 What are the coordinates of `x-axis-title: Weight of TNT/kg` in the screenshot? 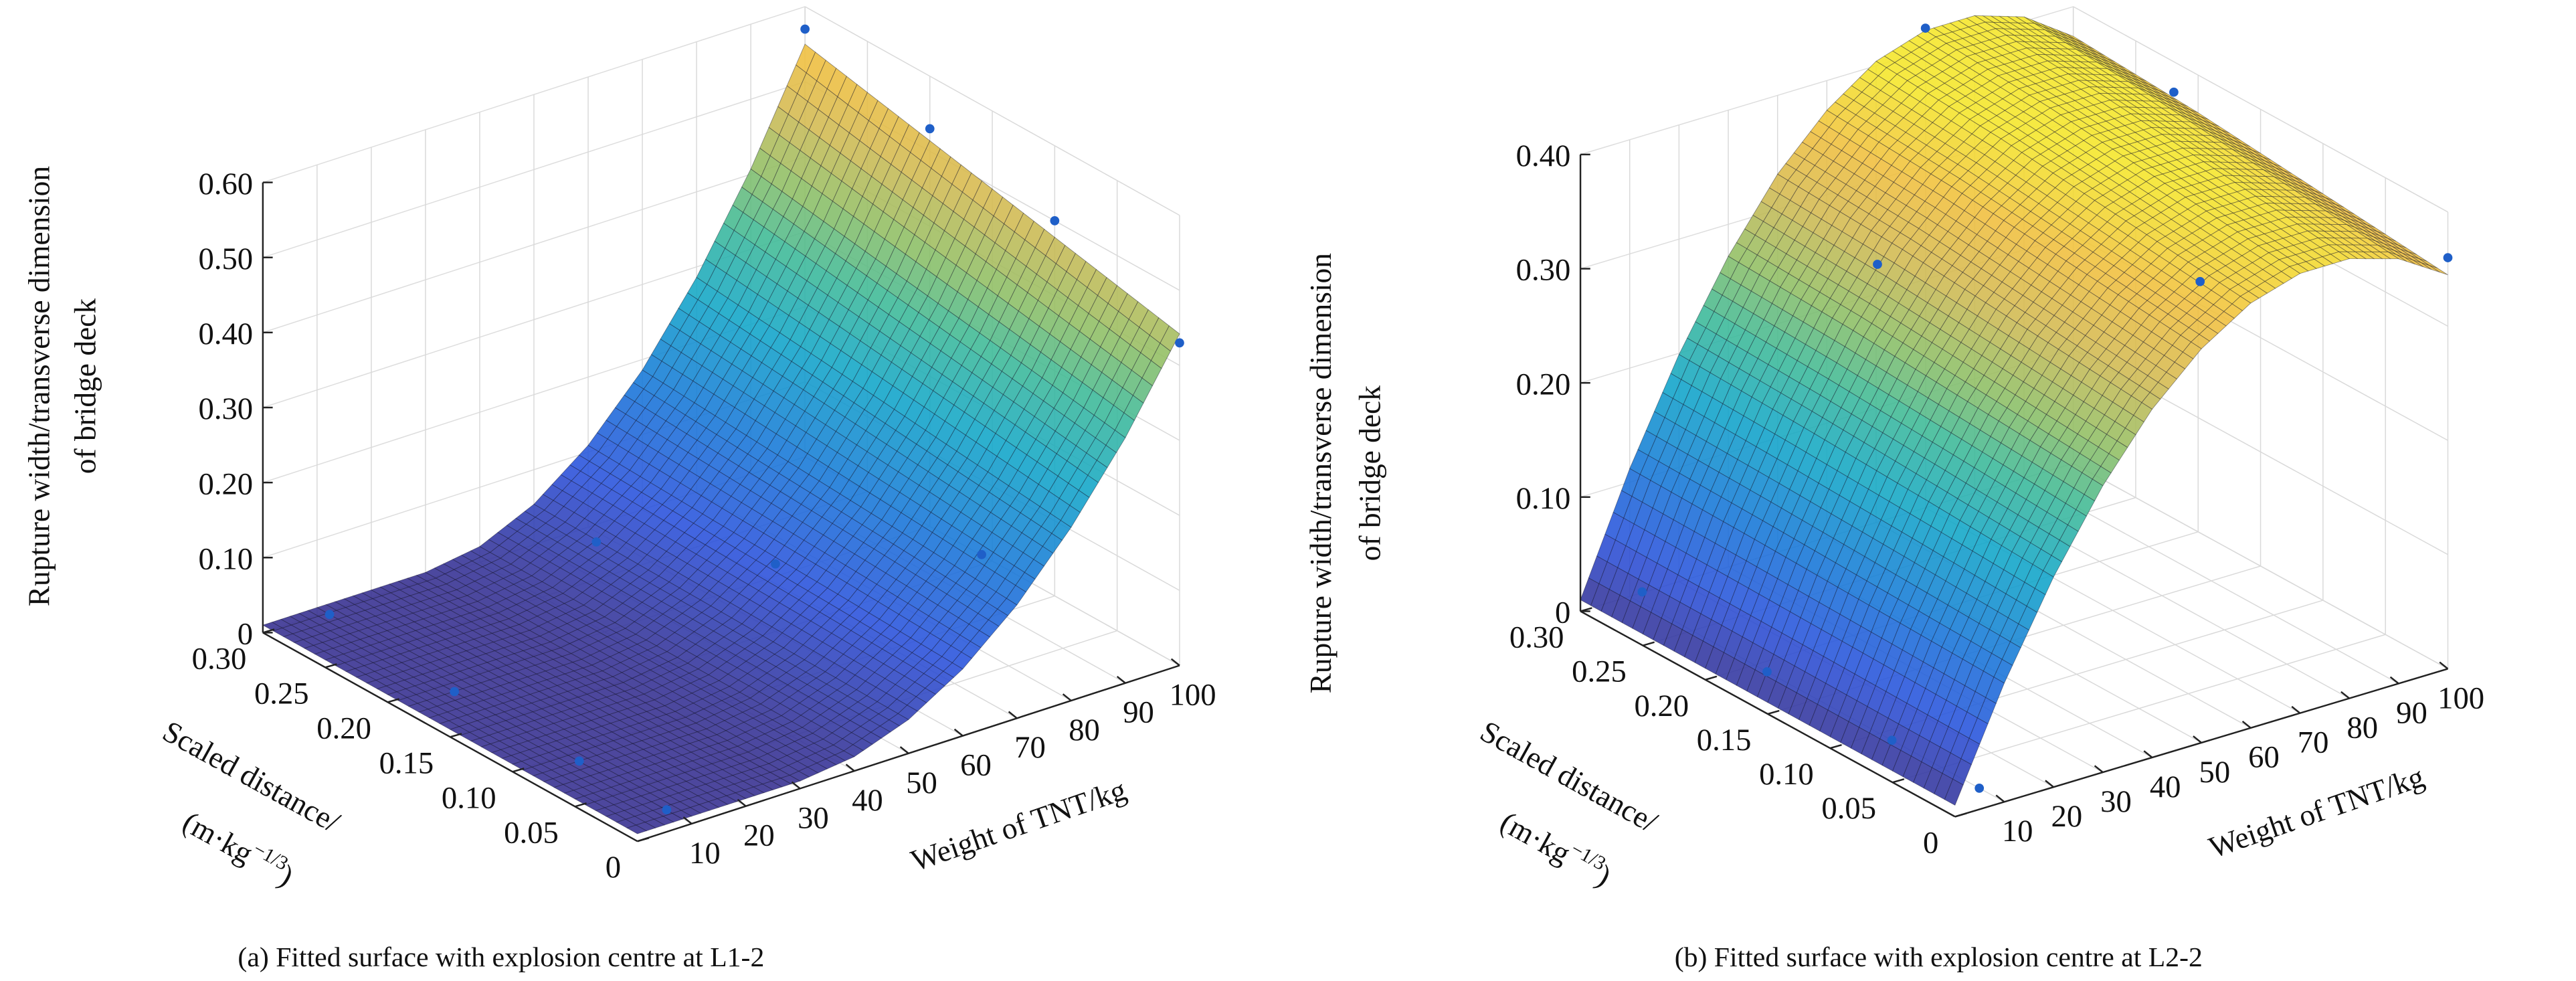 It's located at (1018, 825).